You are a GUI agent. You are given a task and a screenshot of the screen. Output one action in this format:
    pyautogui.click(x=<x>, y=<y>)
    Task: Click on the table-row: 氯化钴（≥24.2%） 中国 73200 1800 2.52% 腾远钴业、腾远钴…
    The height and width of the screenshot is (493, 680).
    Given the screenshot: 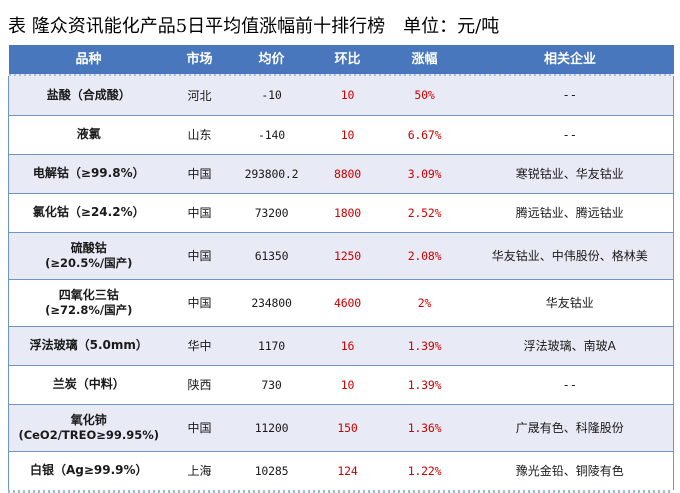 What is the action you would take?
    pyautogui.click(x=341, y=212)
    